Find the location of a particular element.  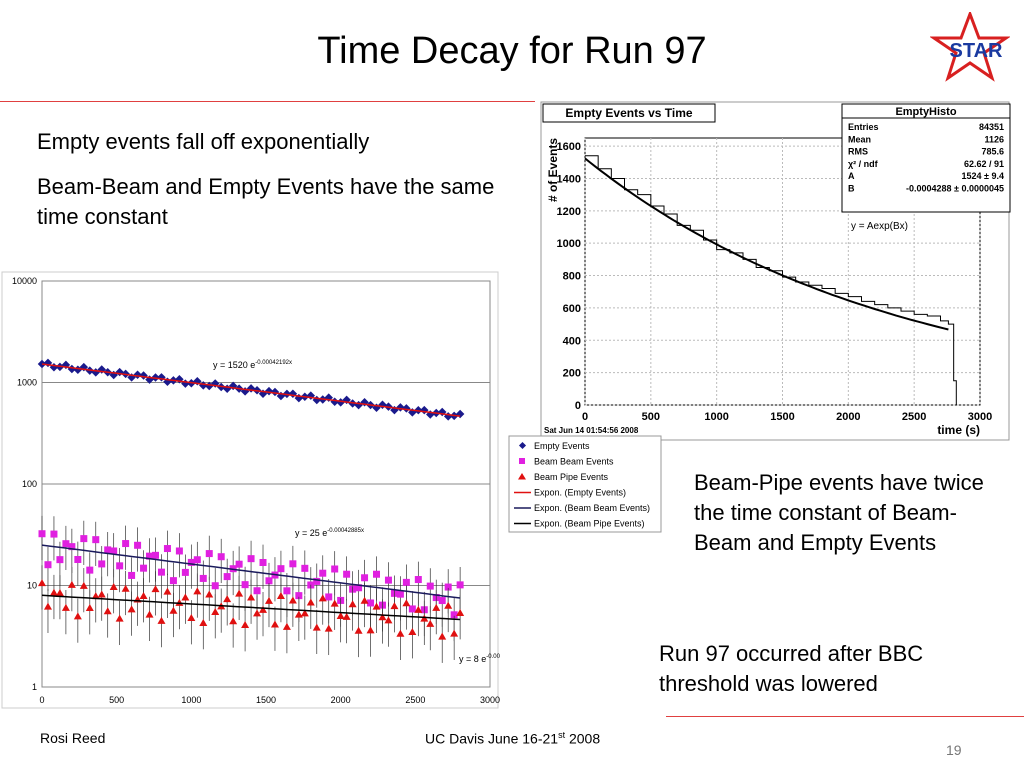

root-y-tick-label: 1000 is located at coordinates (569, 244).